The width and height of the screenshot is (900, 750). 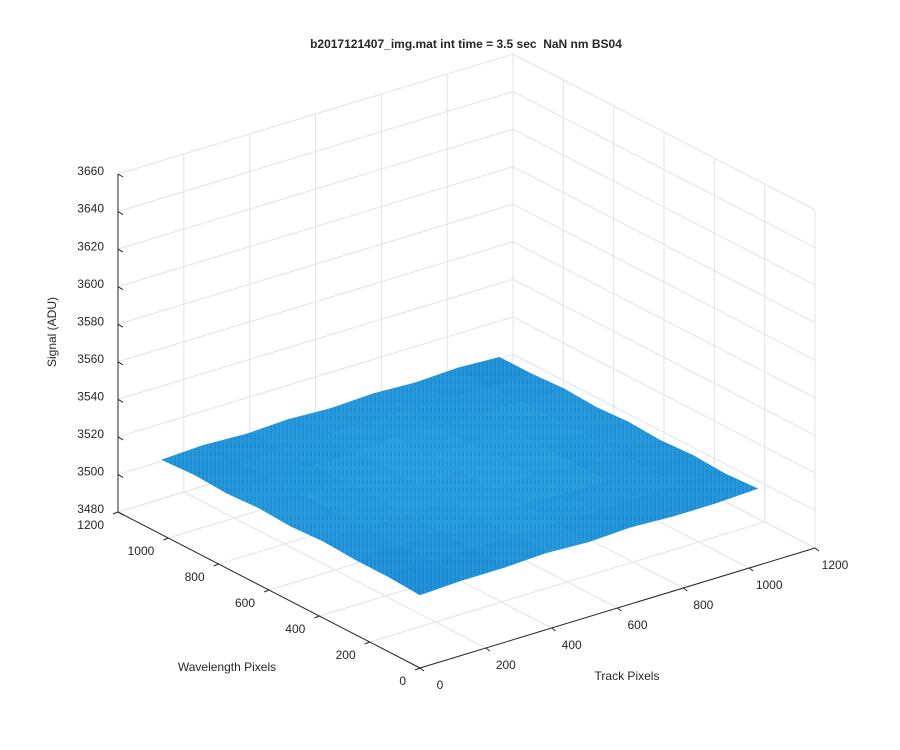 I want to click on z-tick-label: 3600, so click(x=90, y=284).